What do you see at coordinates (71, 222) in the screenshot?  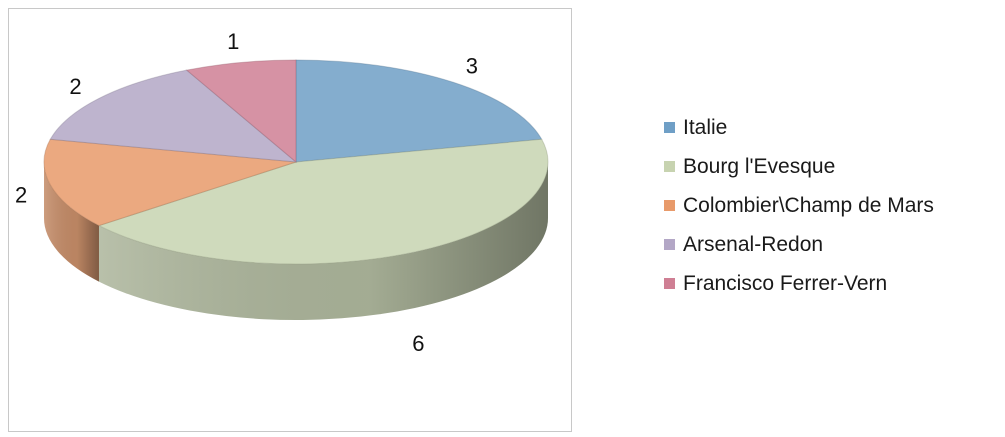 I see `pie-side-shading` at bounding box center [71, 222].